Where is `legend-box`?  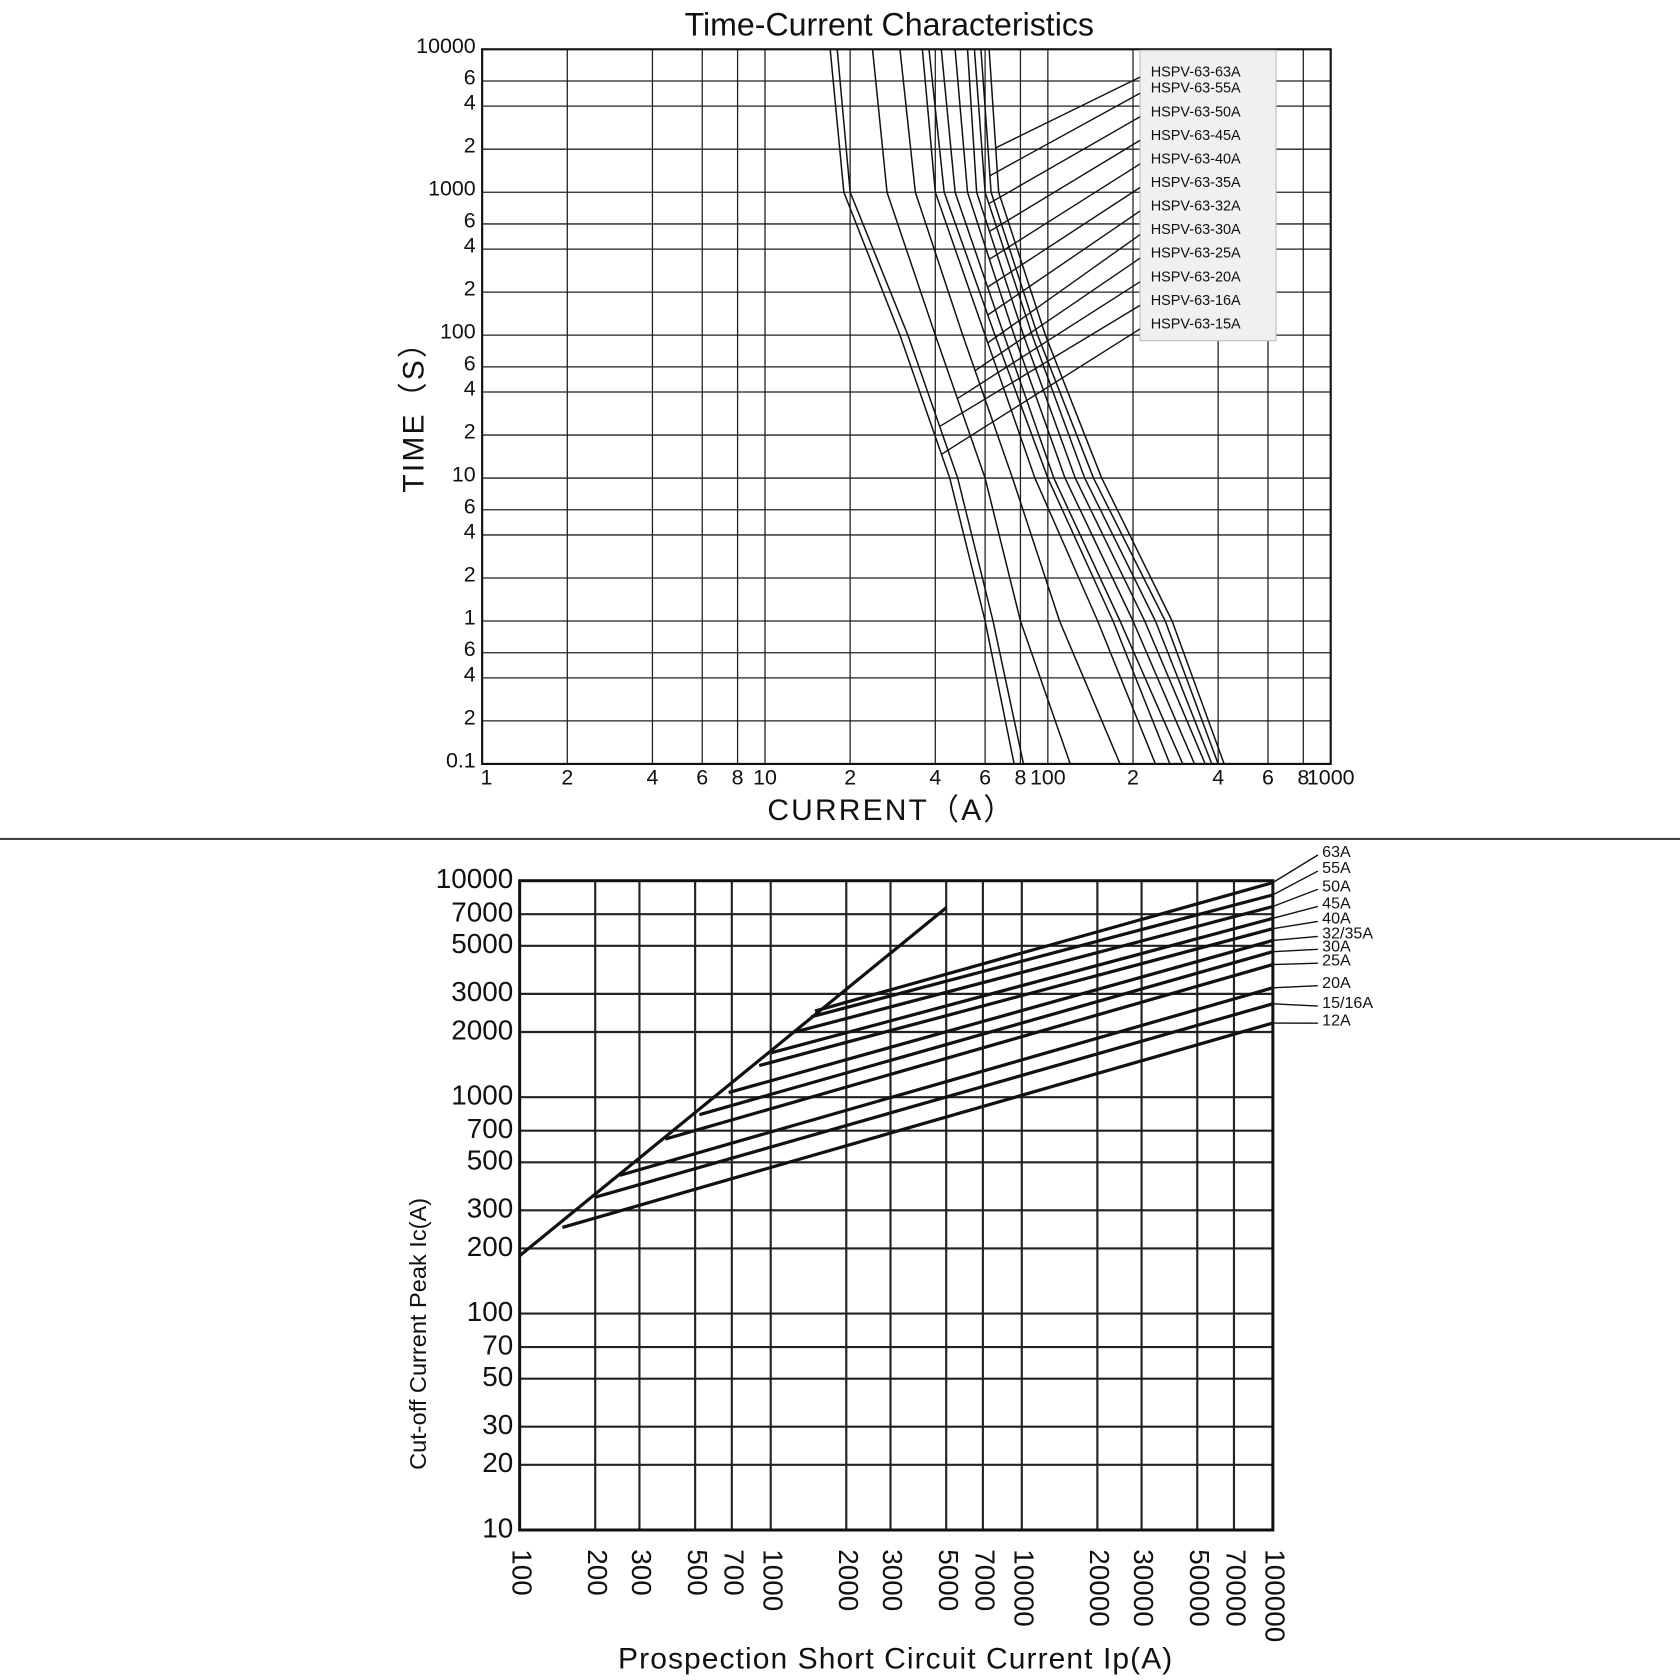
legend-box is located at coordinates (1208, 195).